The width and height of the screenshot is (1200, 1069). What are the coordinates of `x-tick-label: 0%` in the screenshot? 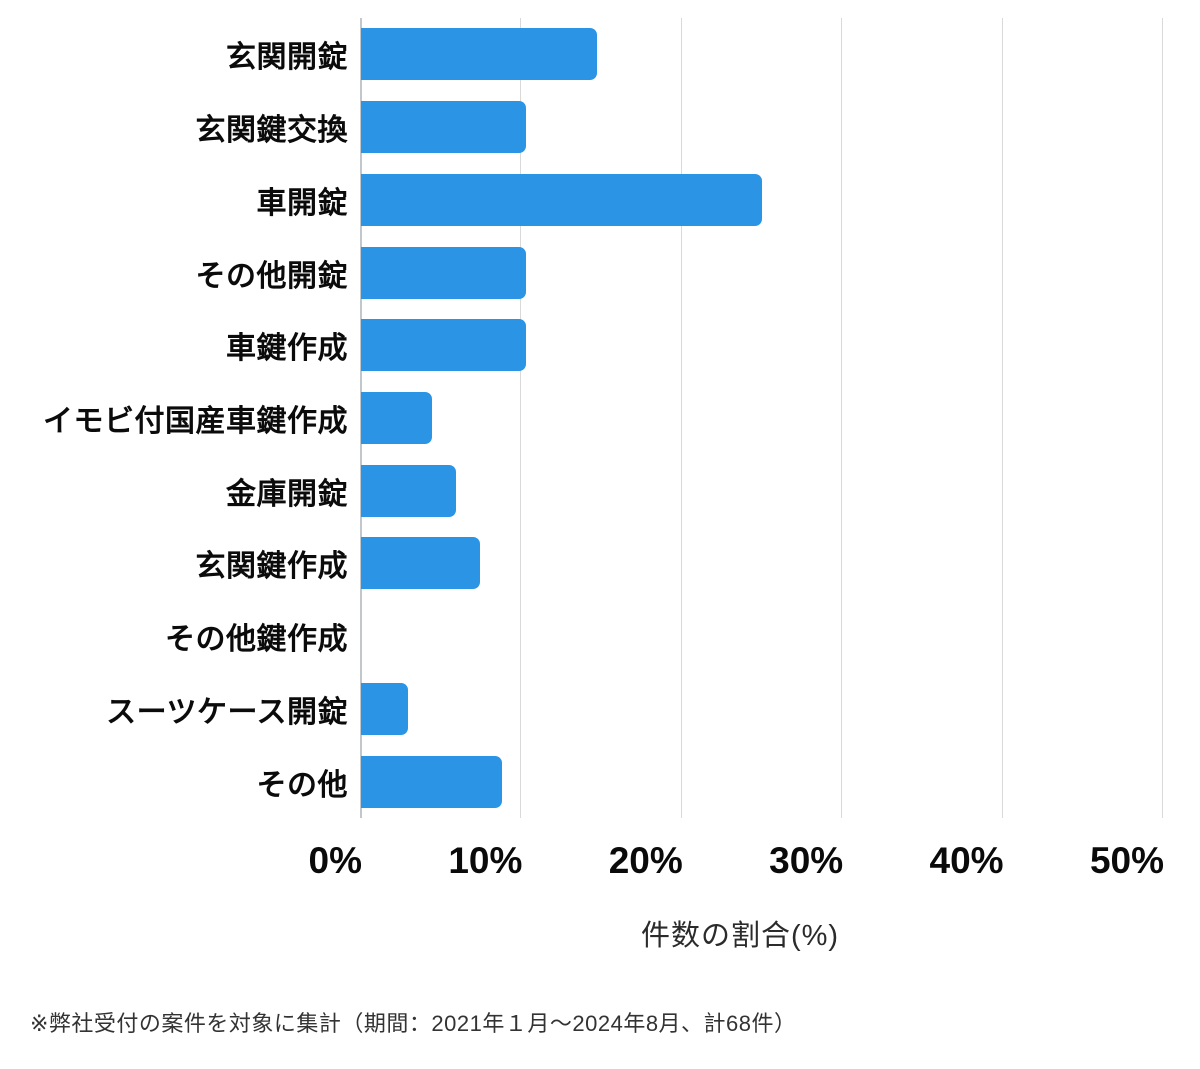 It's located at (335, 860).